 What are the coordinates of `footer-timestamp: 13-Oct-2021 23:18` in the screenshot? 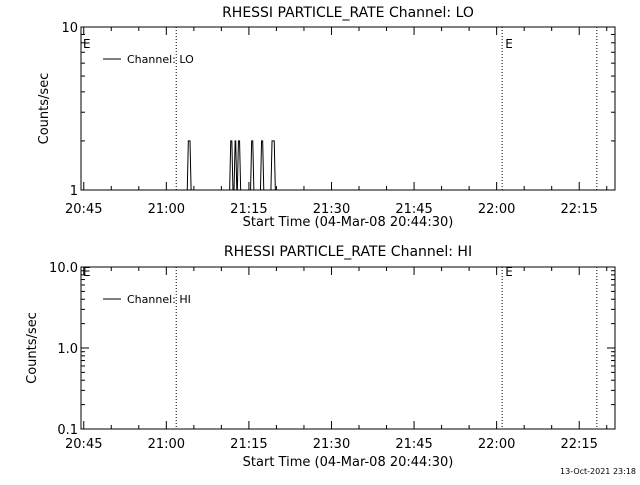 It's located at (598, 471).